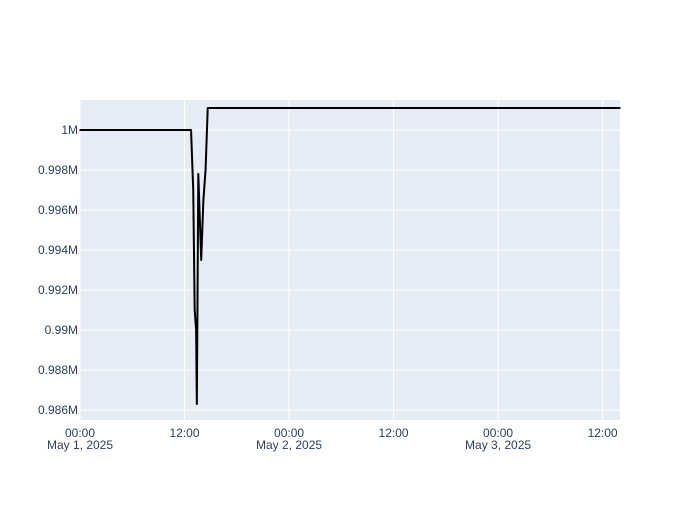  What do you see at coordinates (80, 445) in the screenshot?
I see `x-tick-date-label: May 1, 2025` at bounding box center [80, 445].